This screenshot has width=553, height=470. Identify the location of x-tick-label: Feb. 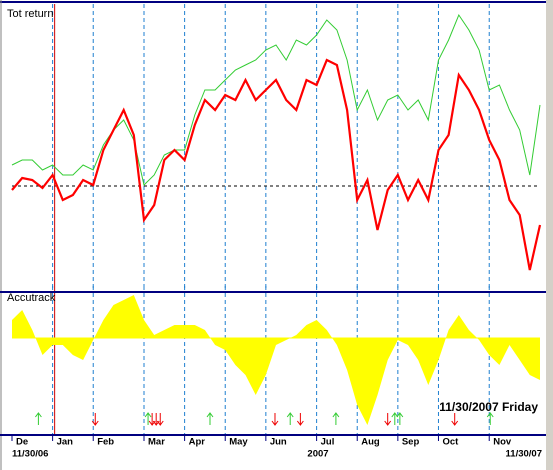
(105, 442).